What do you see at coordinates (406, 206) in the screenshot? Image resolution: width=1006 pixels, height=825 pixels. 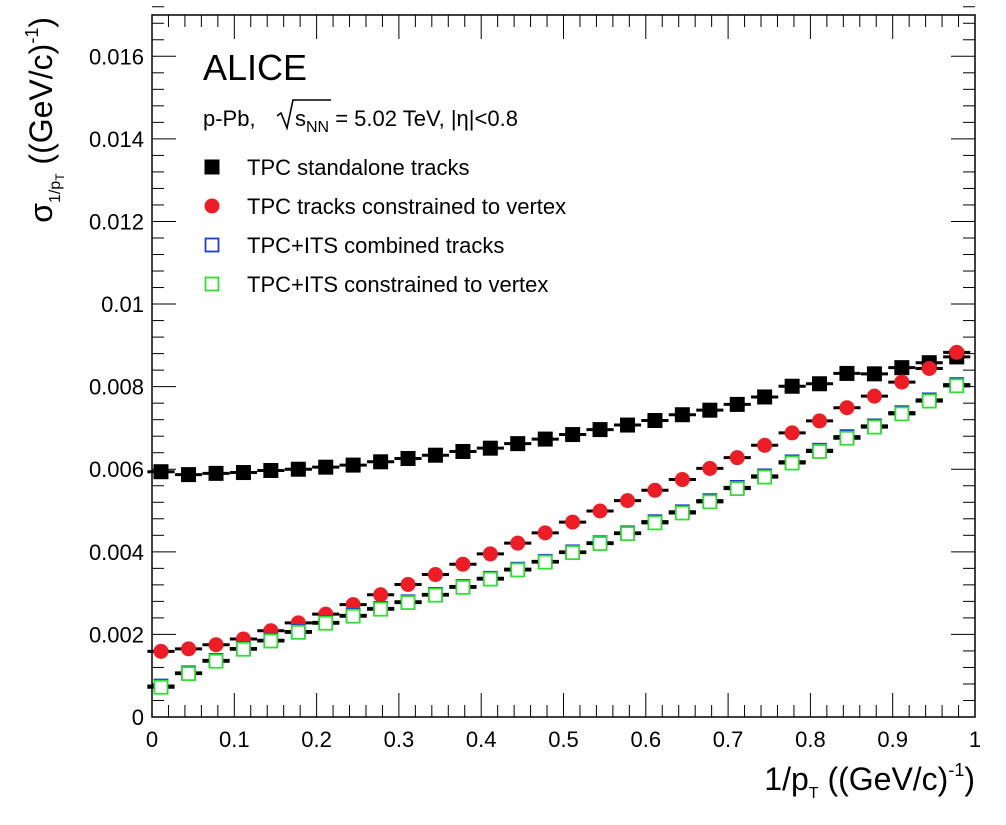 I see `legend-label: TPC tracks constrained to vertex` at bounding box center [406, 206].